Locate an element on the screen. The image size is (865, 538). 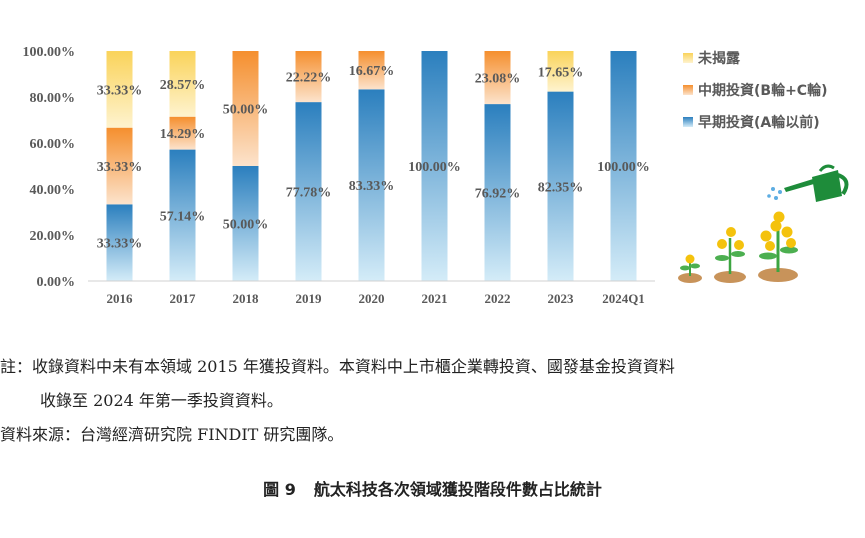
data-label: 57.14% is located at coordinates (183, 216).